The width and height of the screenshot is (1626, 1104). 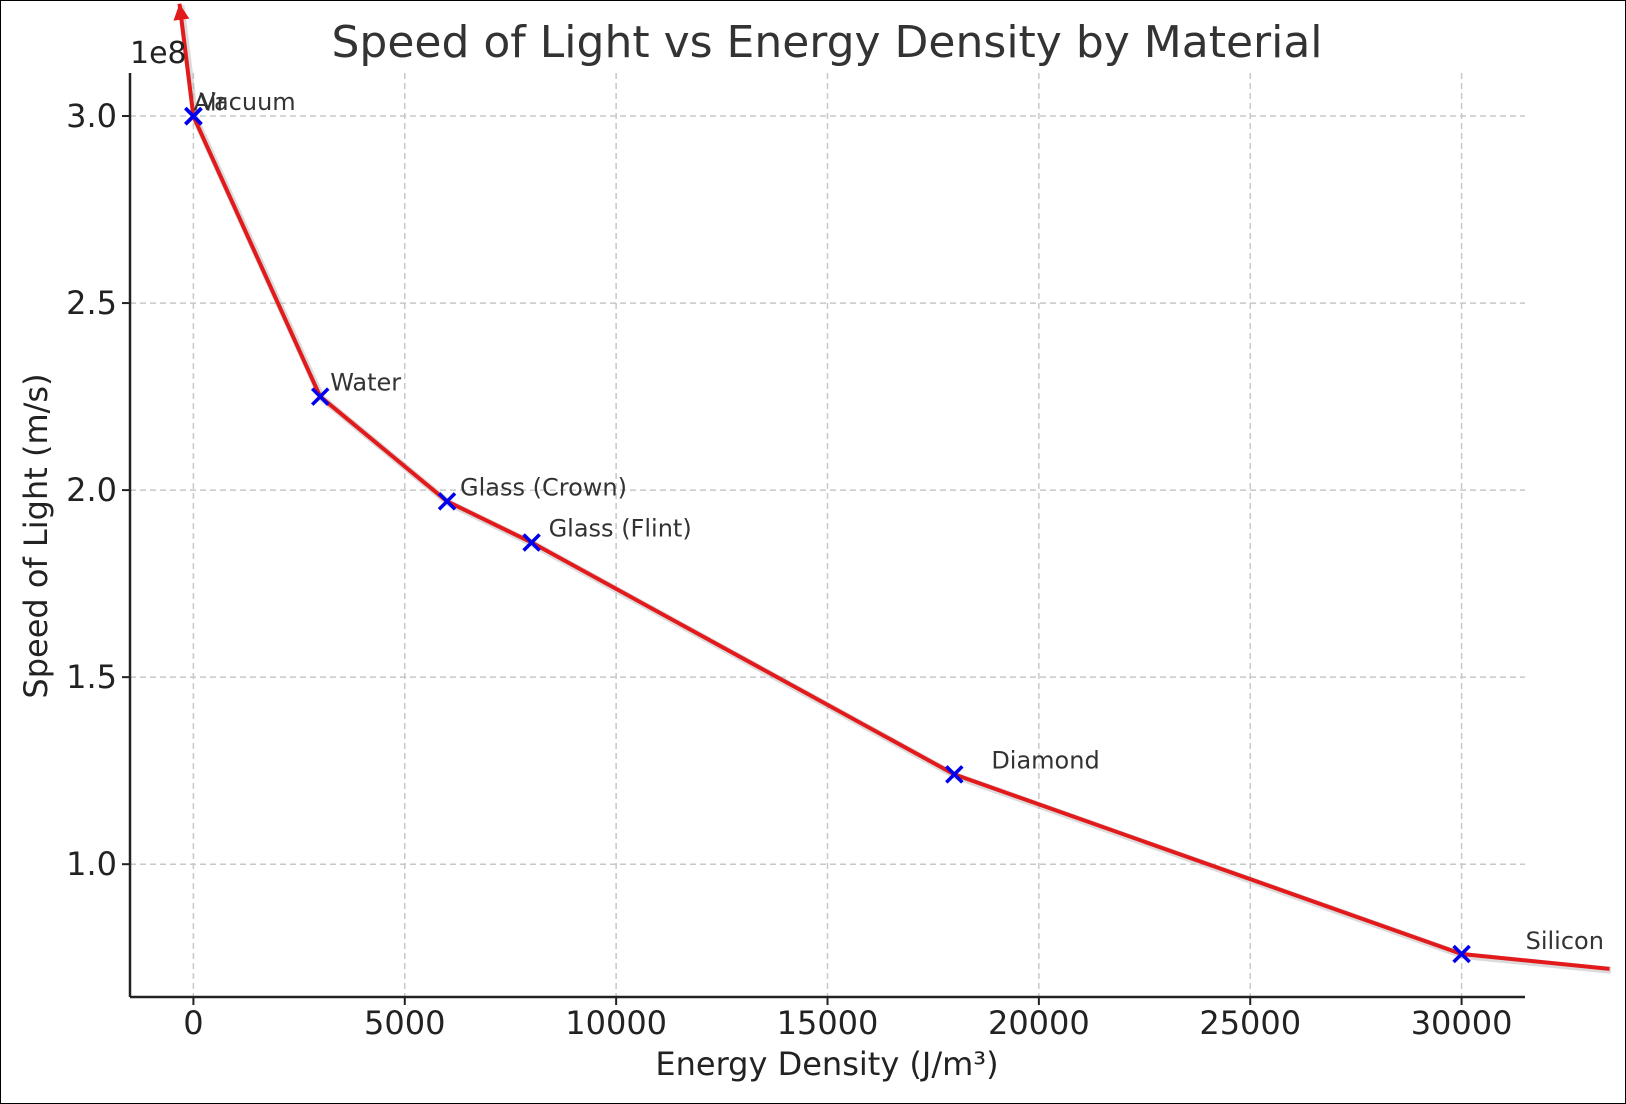 I want to click on data-point-label: Diamond, so click(x=1045, y=760).